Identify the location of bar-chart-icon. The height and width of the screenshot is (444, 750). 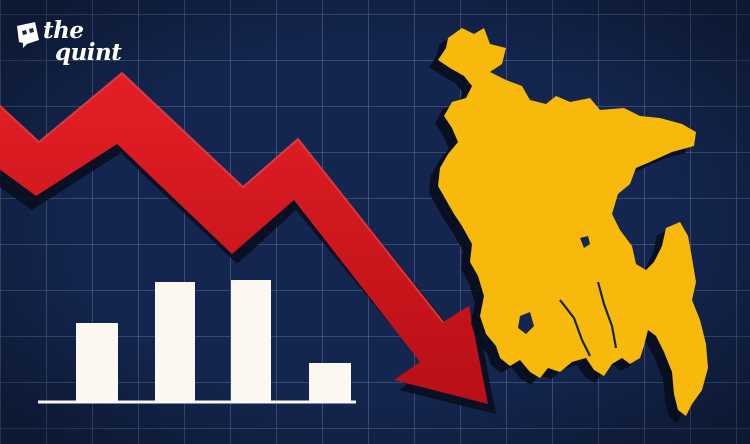
(197, 342).